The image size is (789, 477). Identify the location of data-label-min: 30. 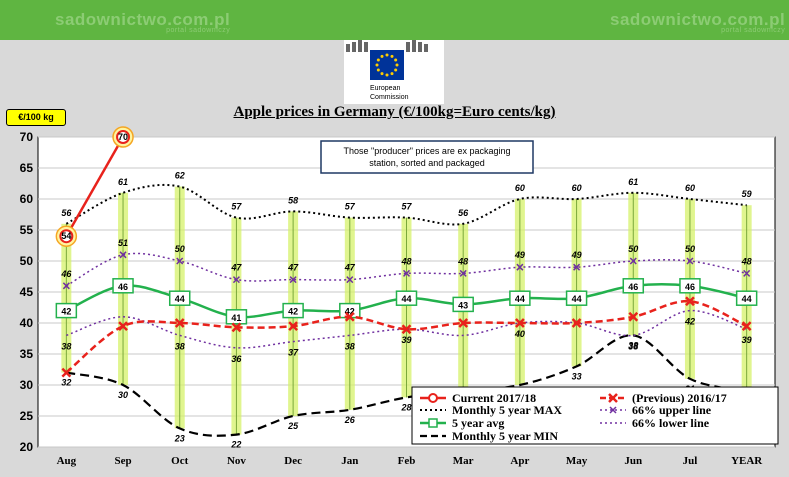
(123, 395).